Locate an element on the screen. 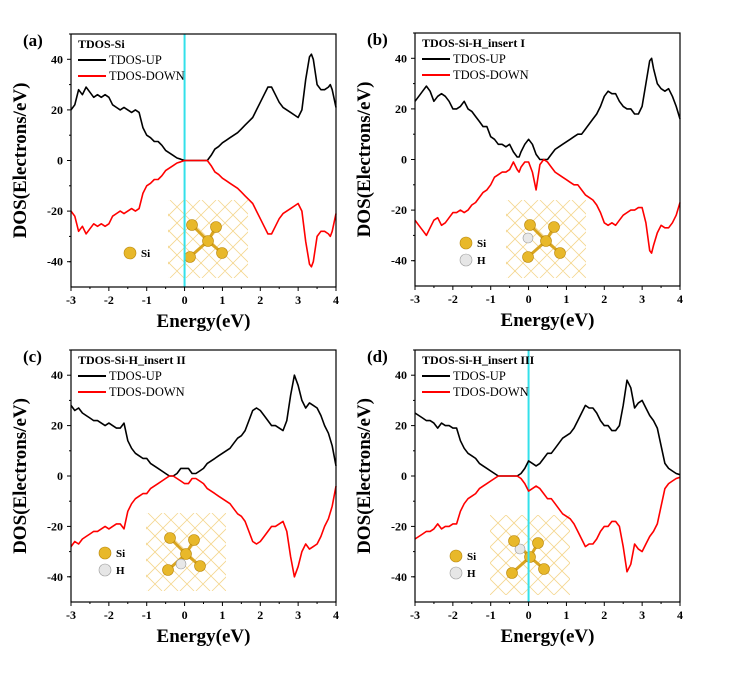 The width and height of the screenshot is (750, 685). panel-label: (d) is located at coordinates (377, 356).